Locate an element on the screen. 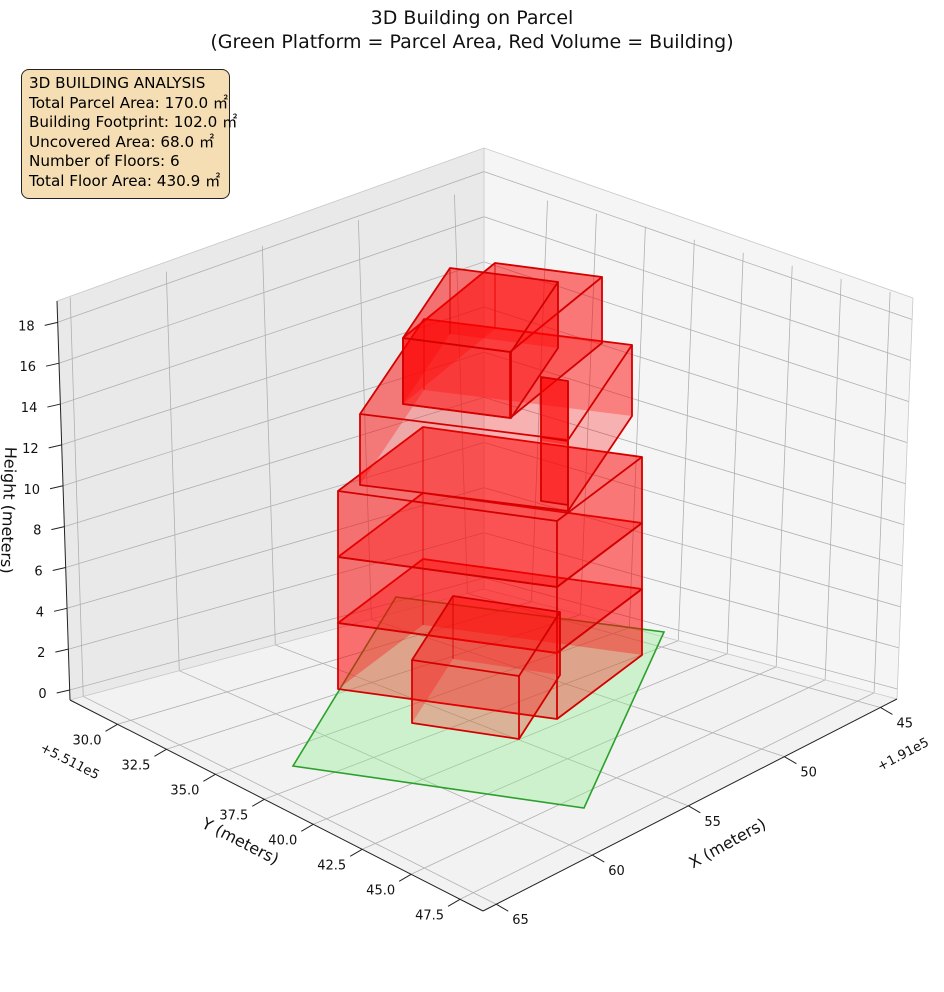 The width and height of the screenshot is (944, 992). info-heading: 3D BUILDING ANALYSIS is located at coordinates (117, 83).